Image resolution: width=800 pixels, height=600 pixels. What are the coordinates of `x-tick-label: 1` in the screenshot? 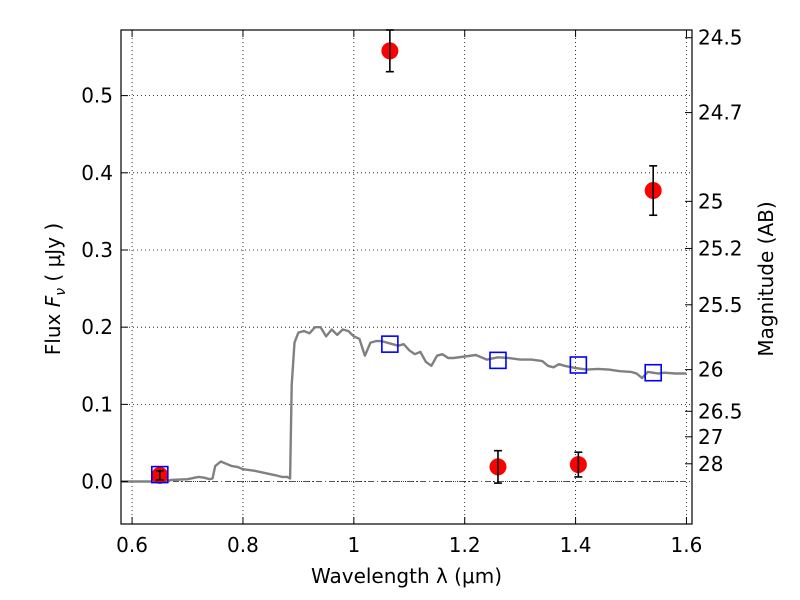 It's located at (353, 545).